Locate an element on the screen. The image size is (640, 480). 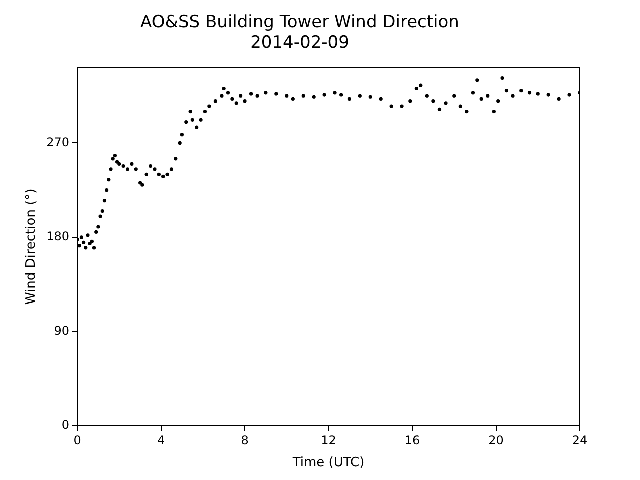
y-tick-label: 0 is located at coordinates (66, 425).